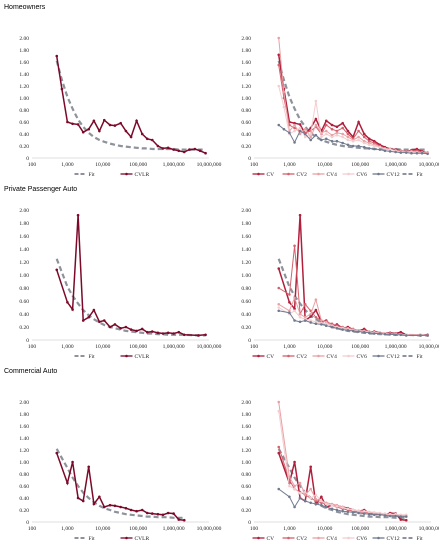 The width and height of the screenshot is (439, 550). Describe the element at coordinates (209, 347) in the screenshot. I see `x-tick-label: 10,000,000` at that location.